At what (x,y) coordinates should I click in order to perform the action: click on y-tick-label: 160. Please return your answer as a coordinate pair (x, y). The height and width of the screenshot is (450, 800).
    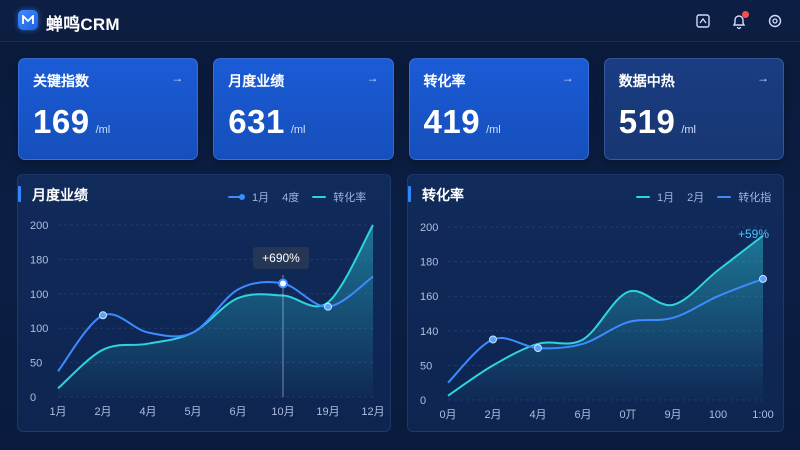
    Looking at the image, I should click on (429, 297).